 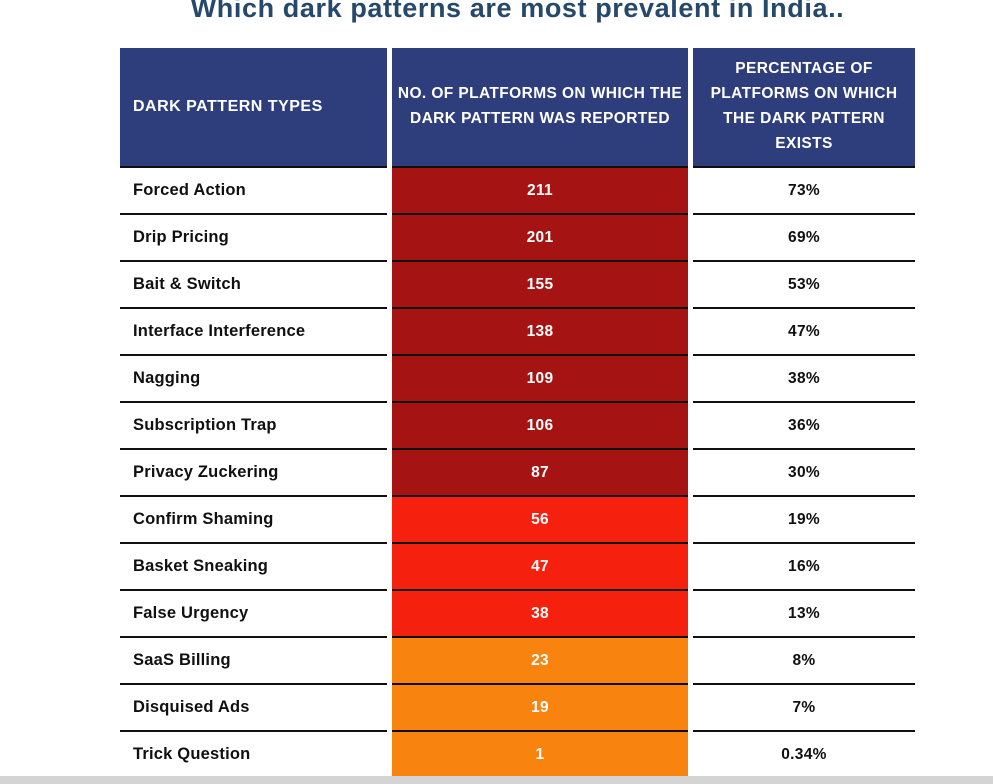 What do you see at coordinates (540, 191) in the screenshot?
I see `platform-count-cell: 211` at bounding box center [540, 191].